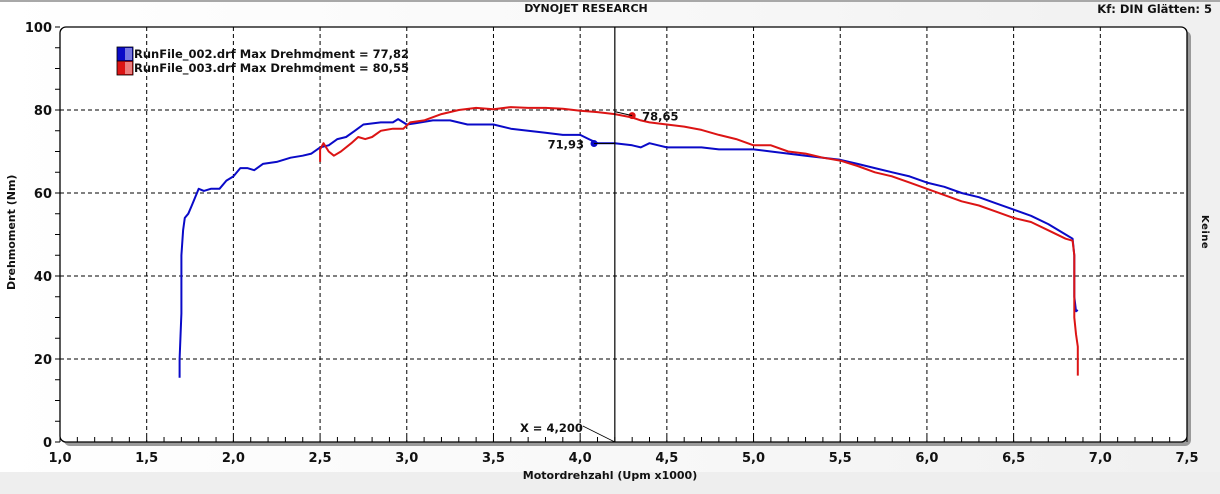 The image size is (1220, 494). What do you see at coordinates (493, 458) in the screenshot?
I see `x-tick-label: 3,5` at bounding box center [493, 458].